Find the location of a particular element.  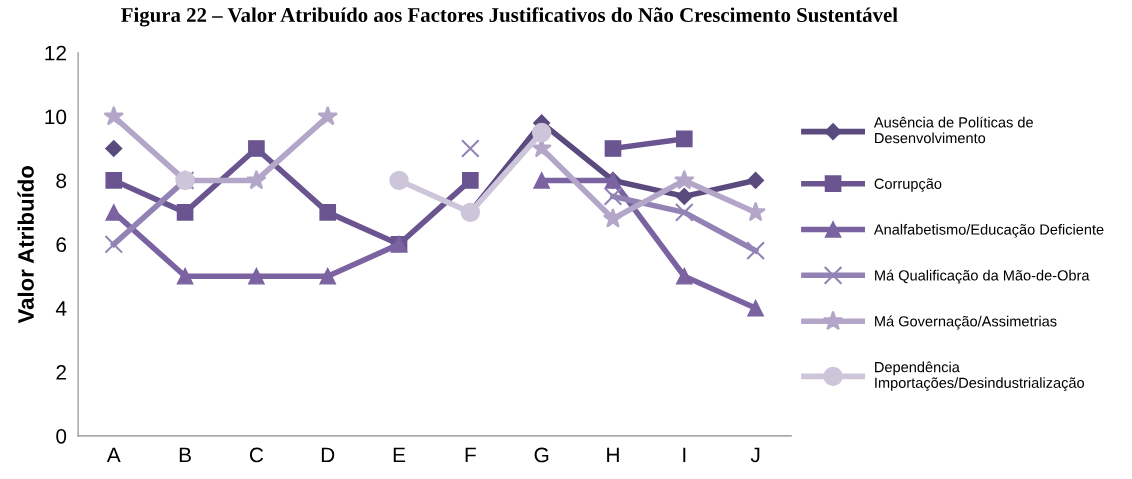

y-tick-label: 8 is located at coordinates (61, 181).